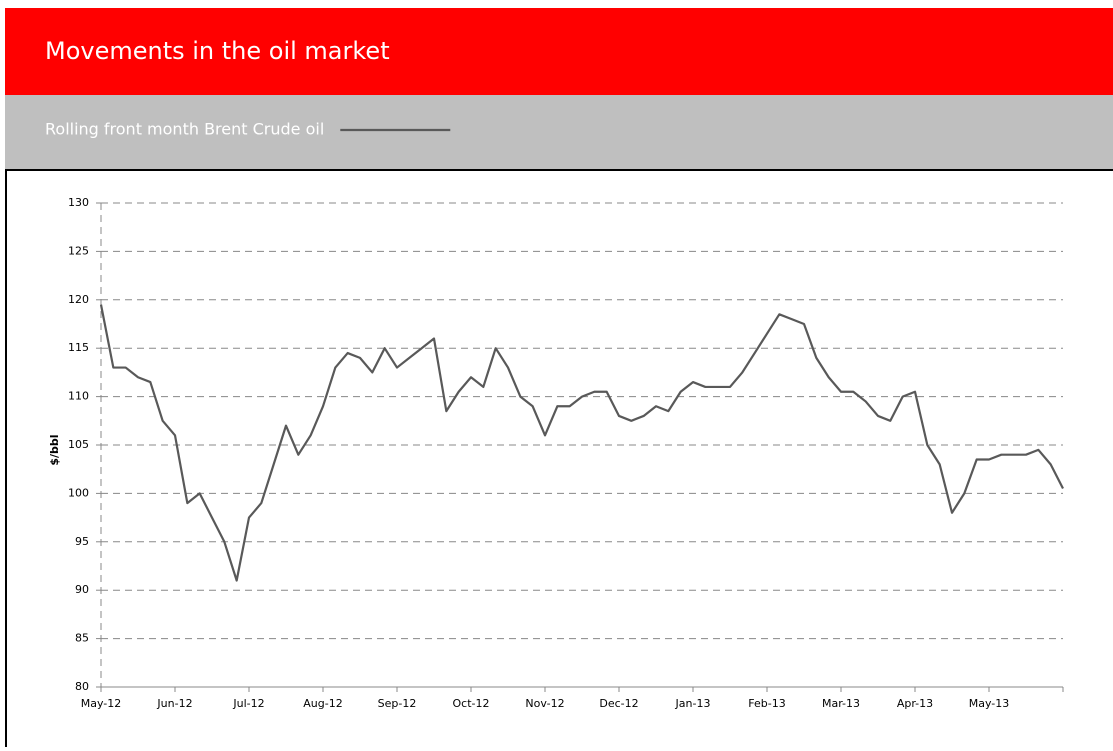 The height and width of the screenshot is (751, 1113). What do you see at coordinates (78, 444) in the screenshot?
I see `y-tick-label: 105` at bounding box center [78, 444].